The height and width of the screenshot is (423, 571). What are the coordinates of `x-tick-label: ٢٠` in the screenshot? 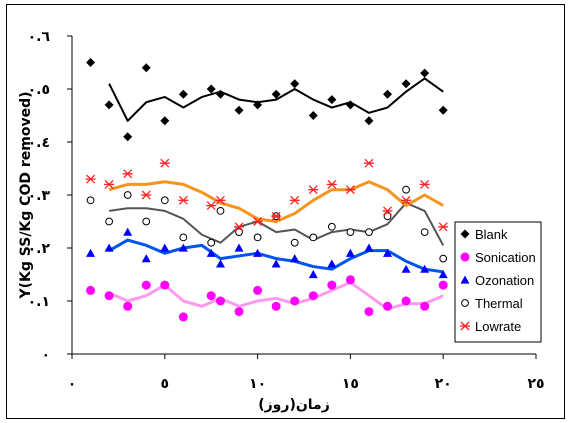 It's located at (443, 384).